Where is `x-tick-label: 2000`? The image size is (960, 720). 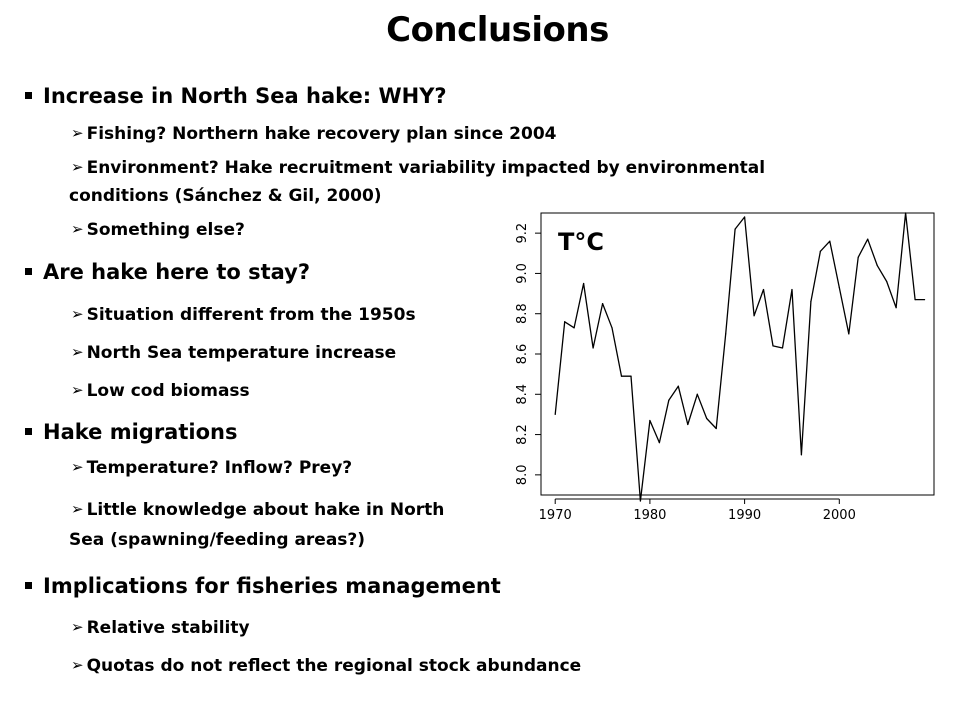 x-tick-label: 2000 is located at coordinates (839, 515).